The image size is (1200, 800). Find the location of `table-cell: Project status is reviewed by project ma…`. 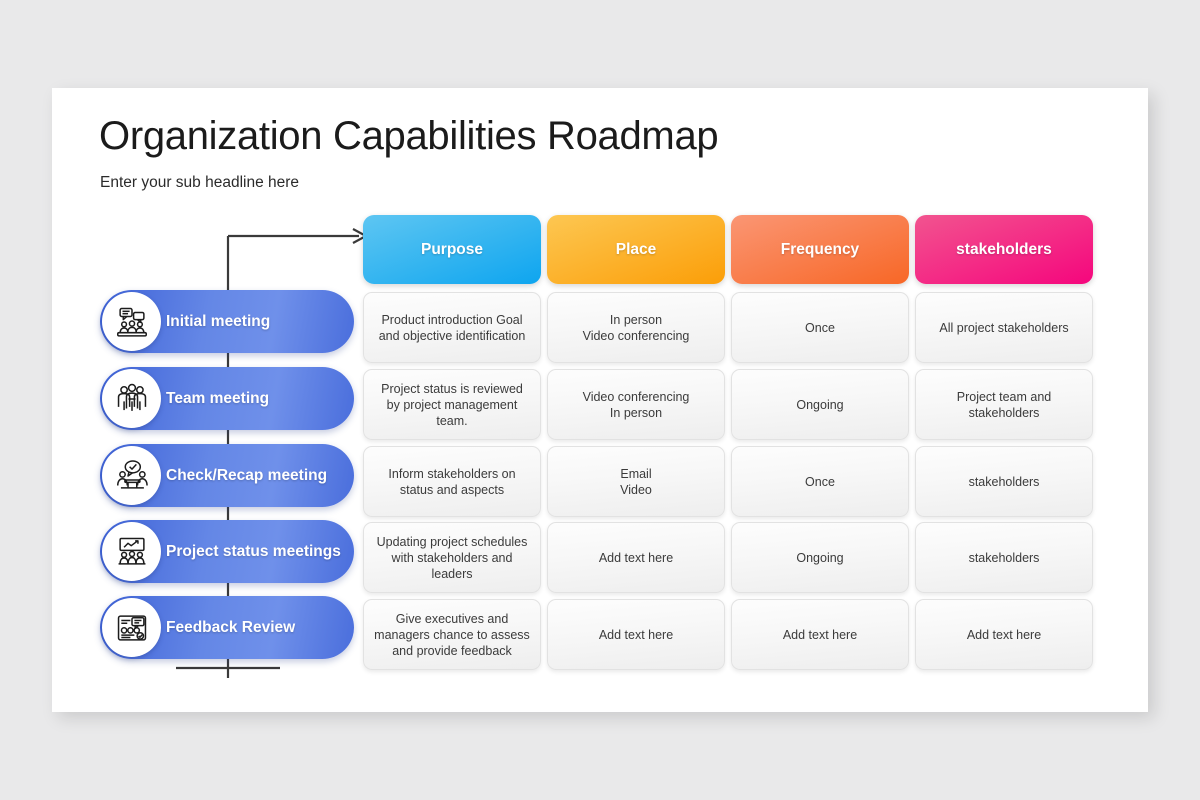

table-cell: Project status is reviewed by project ma… is located at coordinates (452, 404).